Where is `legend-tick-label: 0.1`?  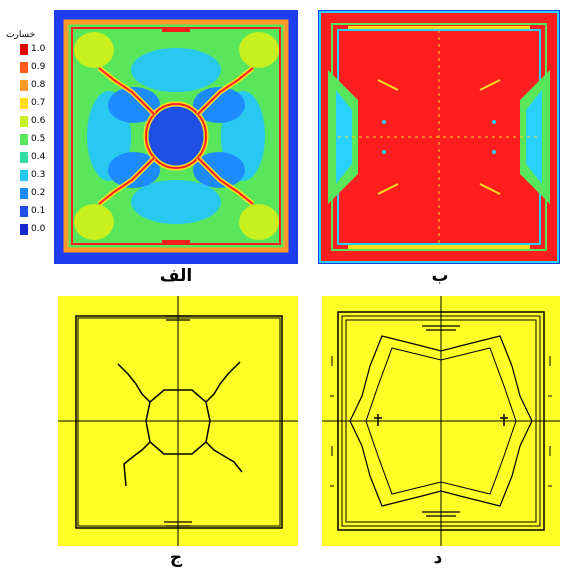 legend-tick-label: 0.1 is located at coordinates (38, 211).